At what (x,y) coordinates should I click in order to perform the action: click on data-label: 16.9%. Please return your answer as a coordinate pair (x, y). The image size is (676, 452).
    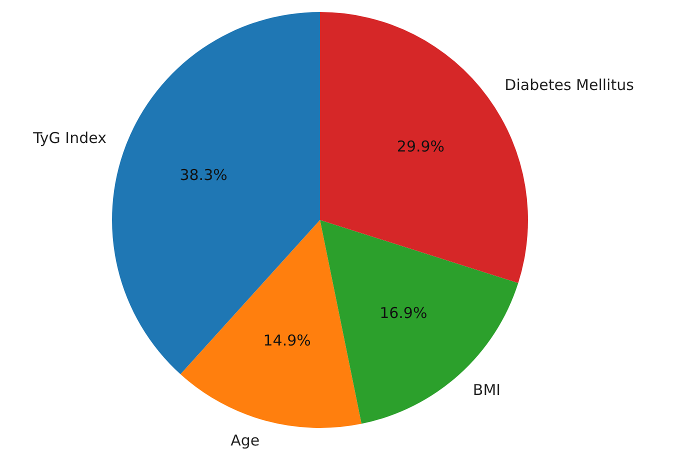
    Looking at the image, I should click on (404, 313).